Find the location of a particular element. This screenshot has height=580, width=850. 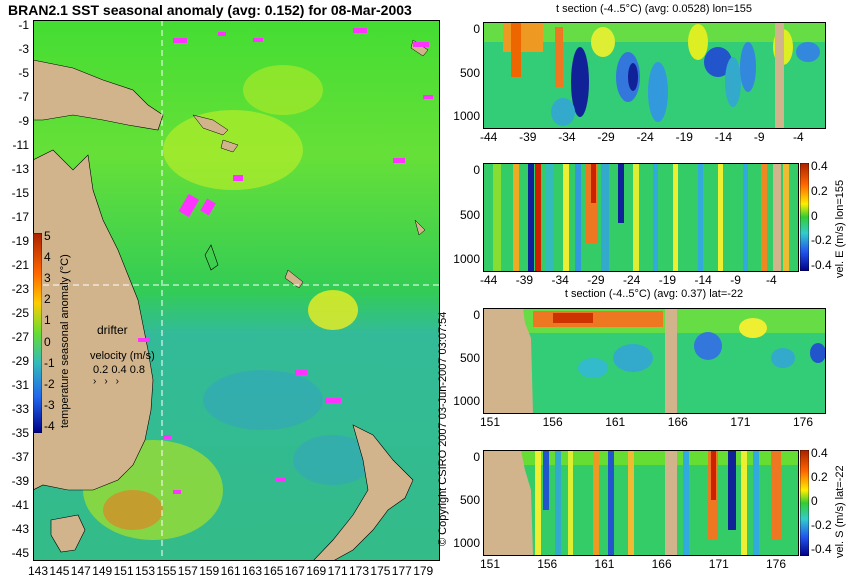

map-lat-label: -29 is located at coordinates (20, 361).